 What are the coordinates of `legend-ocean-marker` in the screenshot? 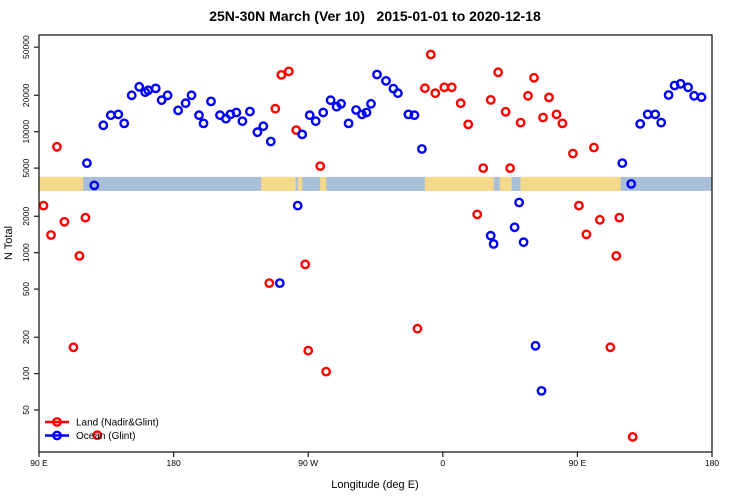 It's located at (57, 435).